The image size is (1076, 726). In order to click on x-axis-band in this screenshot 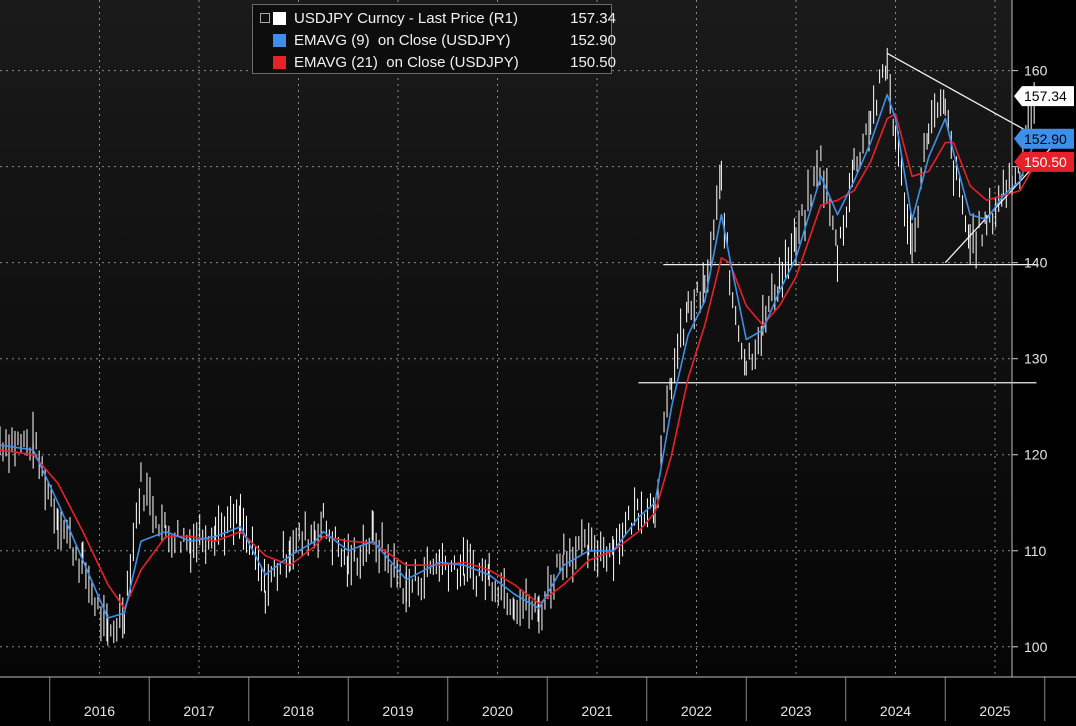, I will do `click(538, 700)`.